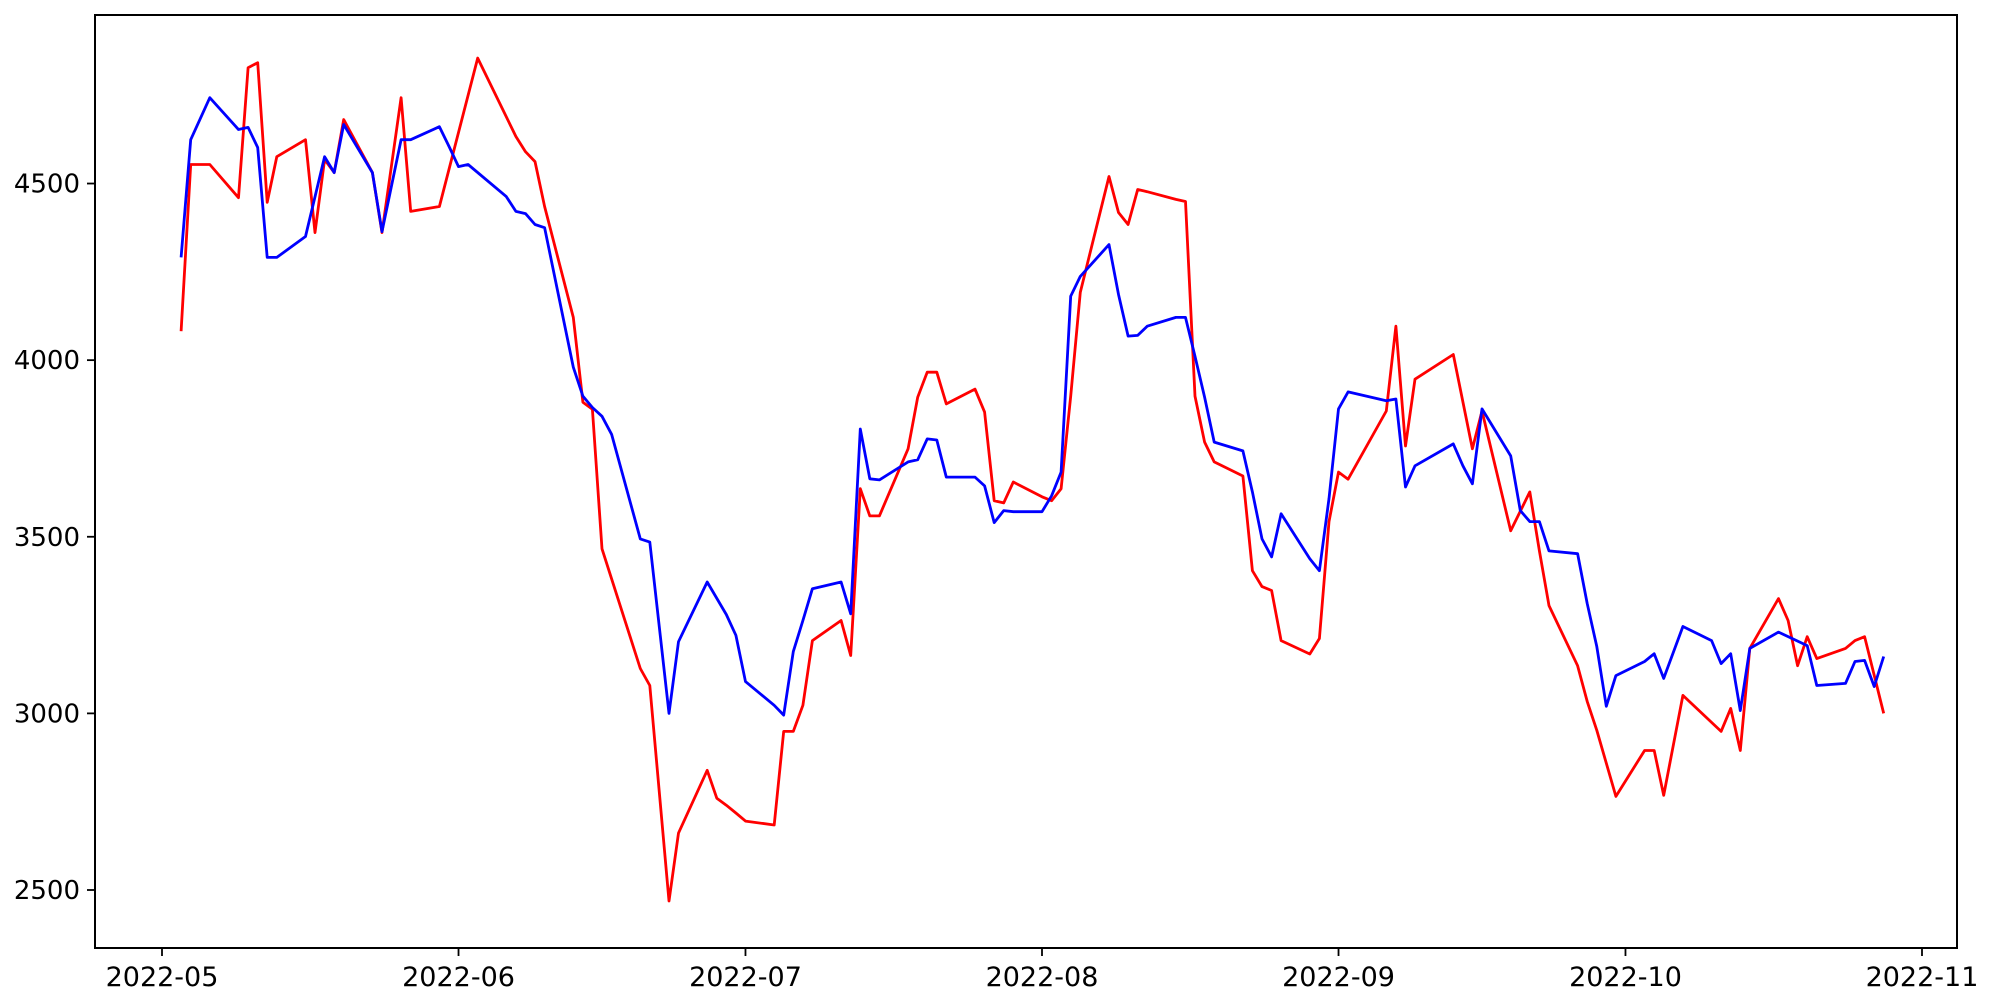 This screenshot has height=1000, width=2000. What do you see at coordinates (458, 977) in the screenshot?
I see `x-tick-label: 2022-06` at bounding box center [458, 977].